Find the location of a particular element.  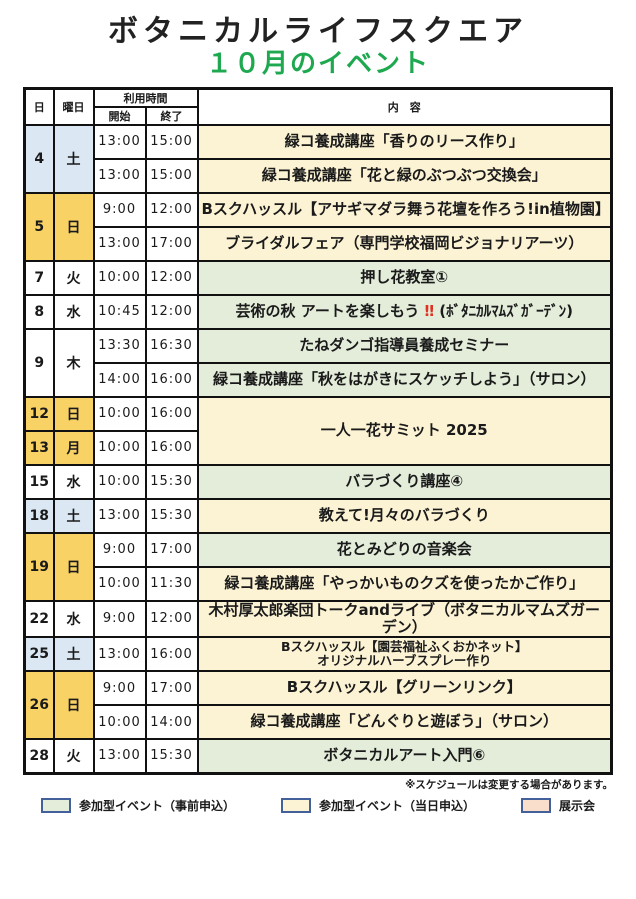

table-row: 19 日 9:00 17:00 花とみどりの音楽会 is located at coordinates (318, 566).